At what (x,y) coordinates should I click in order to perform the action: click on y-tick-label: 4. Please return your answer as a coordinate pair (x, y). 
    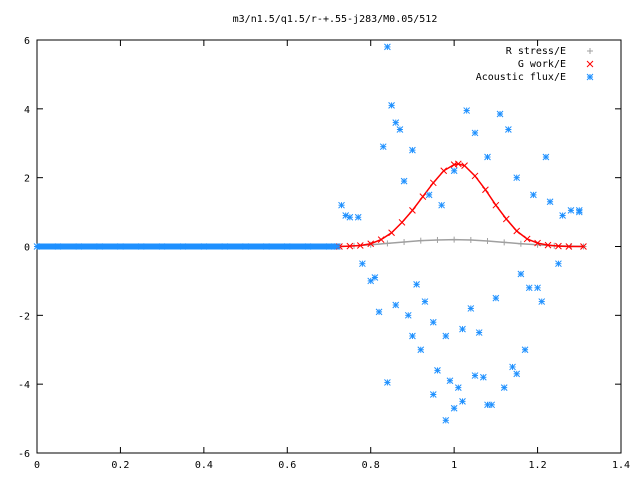
    Looking at the image, I should click on (27, 110).